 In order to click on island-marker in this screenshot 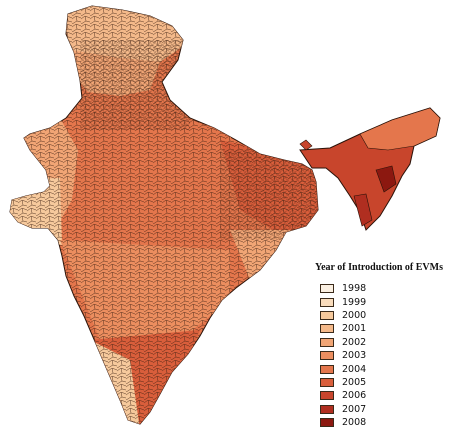, I will do `click(306, 145)`.